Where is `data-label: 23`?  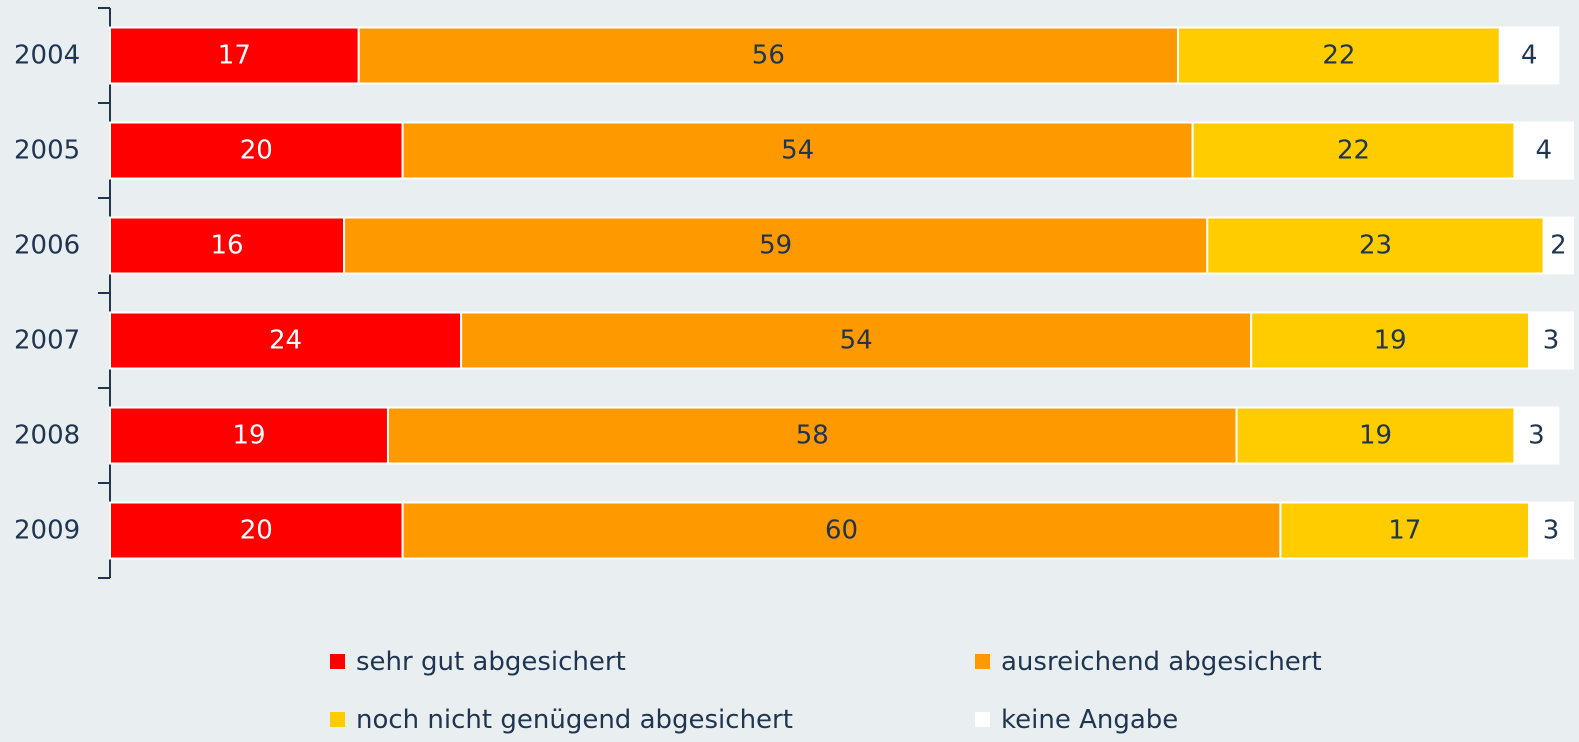
data-label: 23 is located at coordinates (1375, 246).